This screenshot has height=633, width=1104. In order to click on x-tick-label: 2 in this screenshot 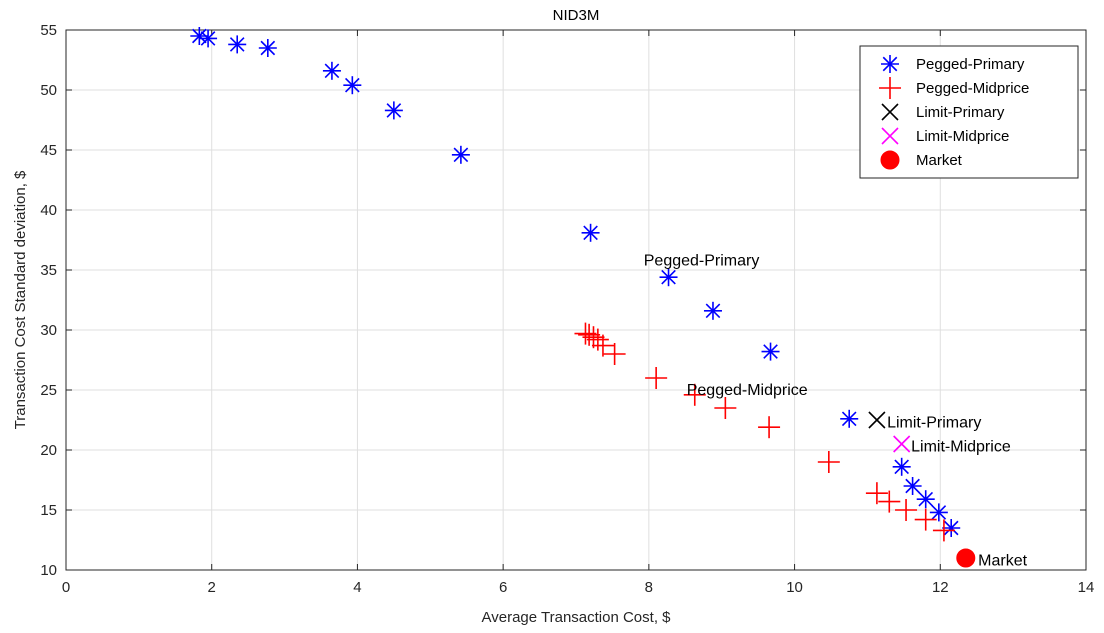, I will do `click(212, 587)`.